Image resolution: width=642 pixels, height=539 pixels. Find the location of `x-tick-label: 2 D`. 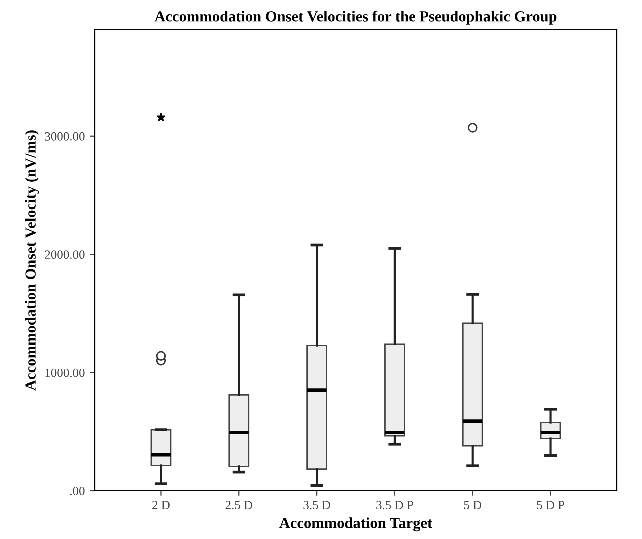

x-tick-label: 2 D is located at coordinates (161, 505).